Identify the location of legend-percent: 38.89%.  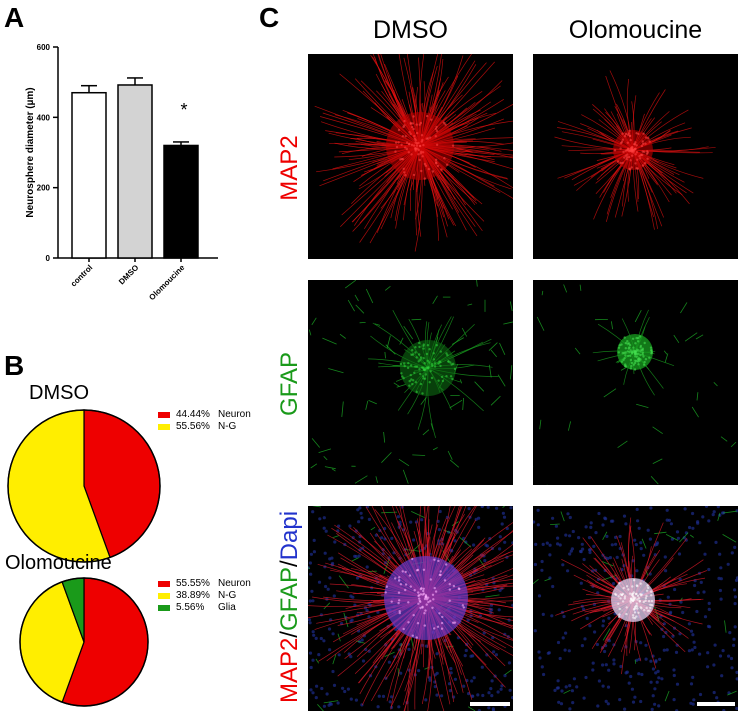
(197, 595).